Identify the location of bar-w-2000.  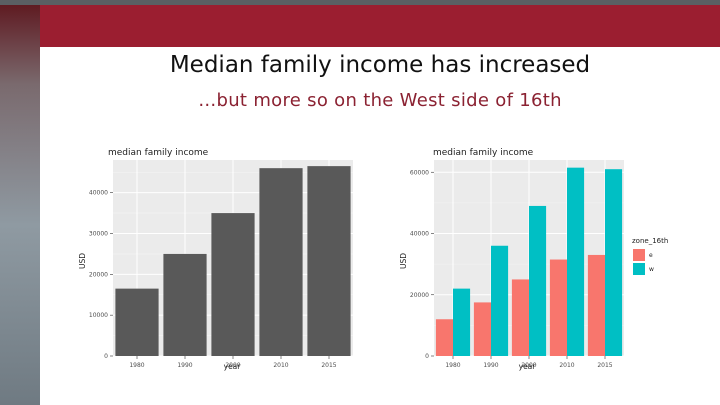
(538, 280).